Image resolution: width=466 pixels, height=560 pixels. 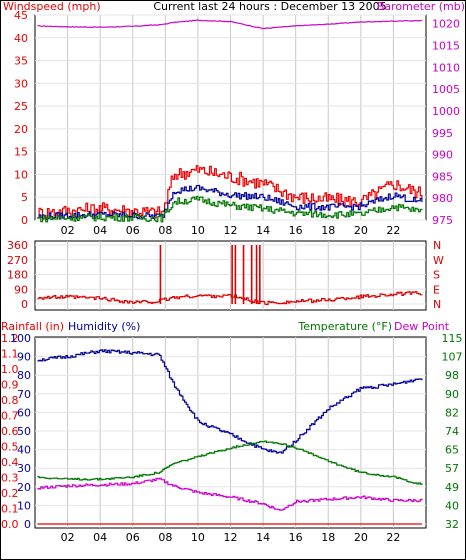 What do you see at coordinates (21, 289) in the screenshot?
I see `tick-label-left: 90` at bounding box center [21, 289].